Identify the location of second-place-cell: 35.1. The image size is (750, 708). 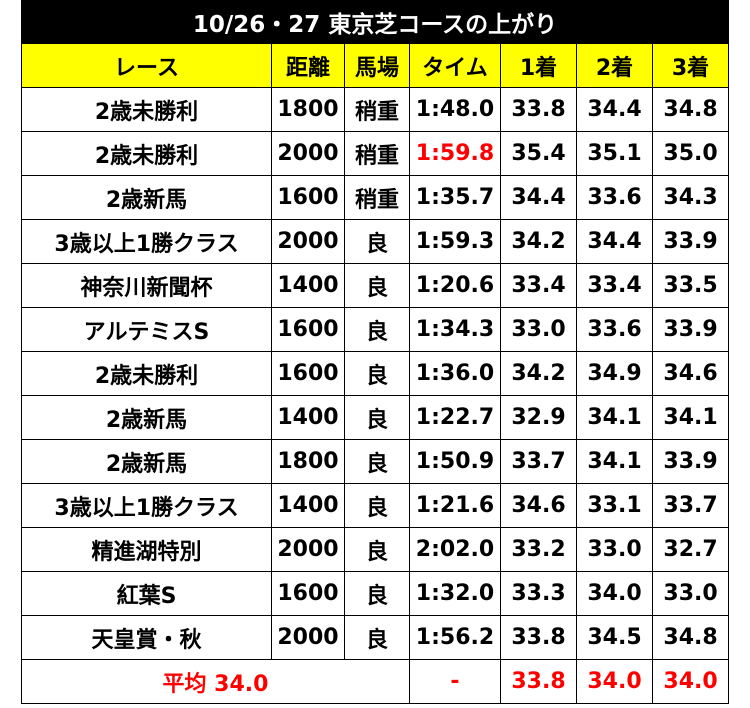
(614, 153).